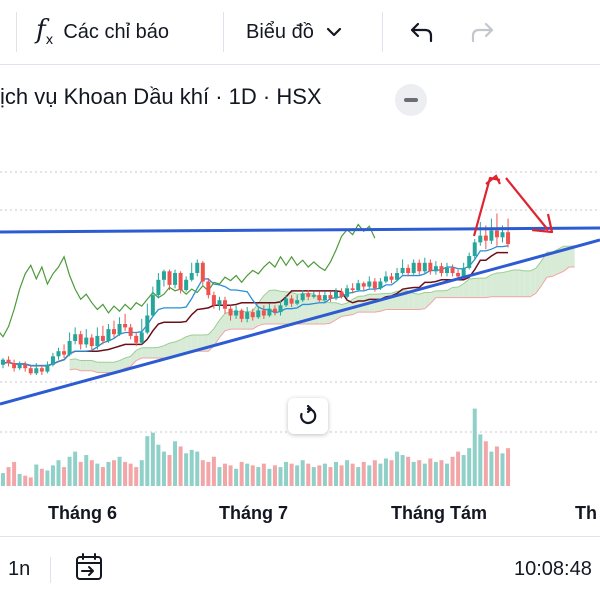 The image size is (600, 601). I want to click on x-axis-label: Tháng Tám, so click(439, 513).